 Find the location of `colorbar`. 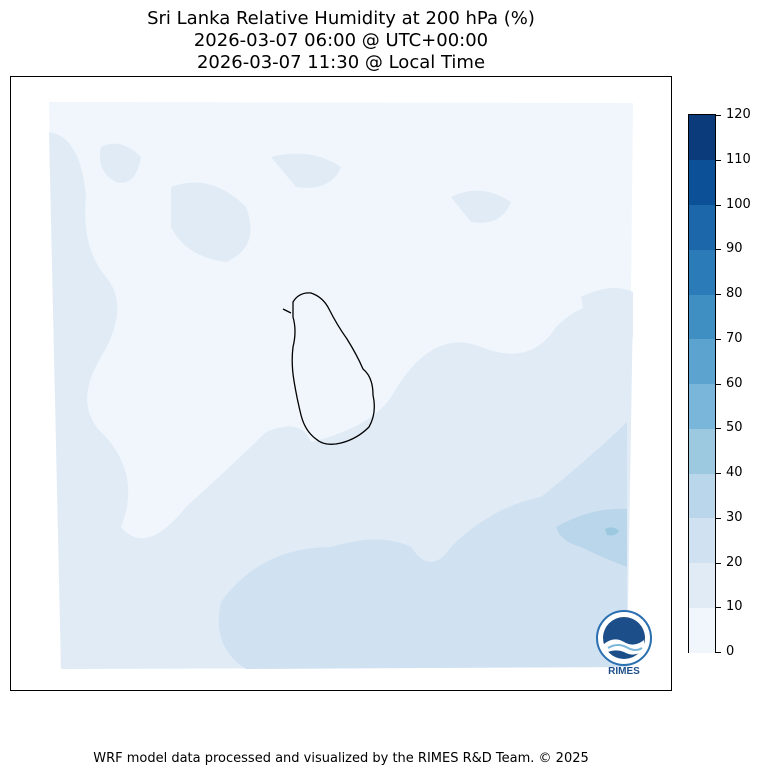

colorbar is located at coordinates (702, 383).